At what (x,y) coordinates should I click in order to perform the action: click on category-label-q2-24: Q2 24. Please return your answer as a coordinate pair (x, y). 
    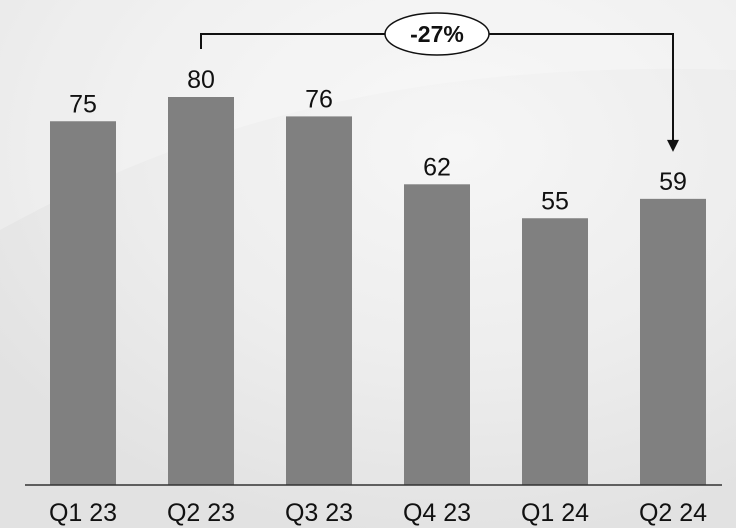
    Looking at the image, I should click on (673, 513).